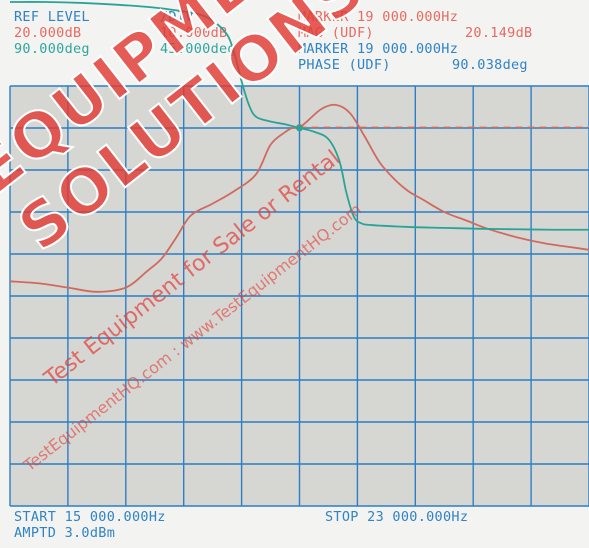 This screenshot has height=548, width=589. What do you see at coordinates (299, 128) in the screenshot?
I see `phase-marker-point` at bounding box center [299, 128].